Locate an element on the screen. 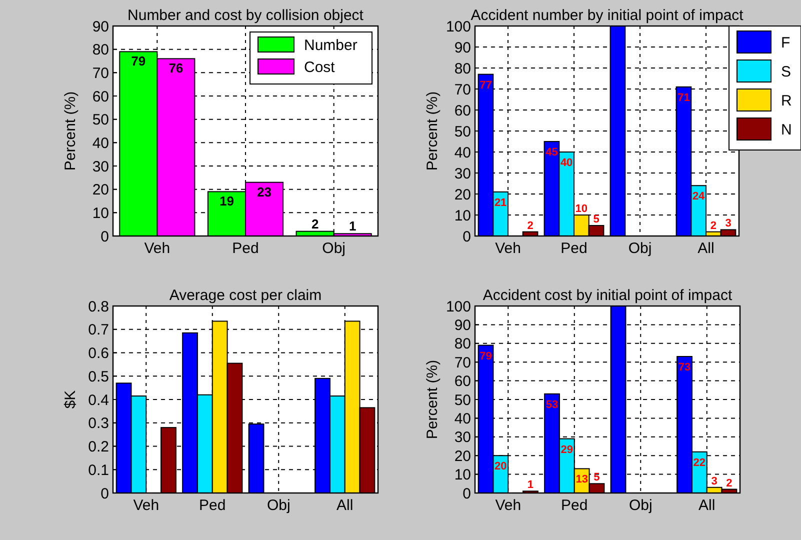  y-tick-label: 0.2 is located at coordinates (98, 447).